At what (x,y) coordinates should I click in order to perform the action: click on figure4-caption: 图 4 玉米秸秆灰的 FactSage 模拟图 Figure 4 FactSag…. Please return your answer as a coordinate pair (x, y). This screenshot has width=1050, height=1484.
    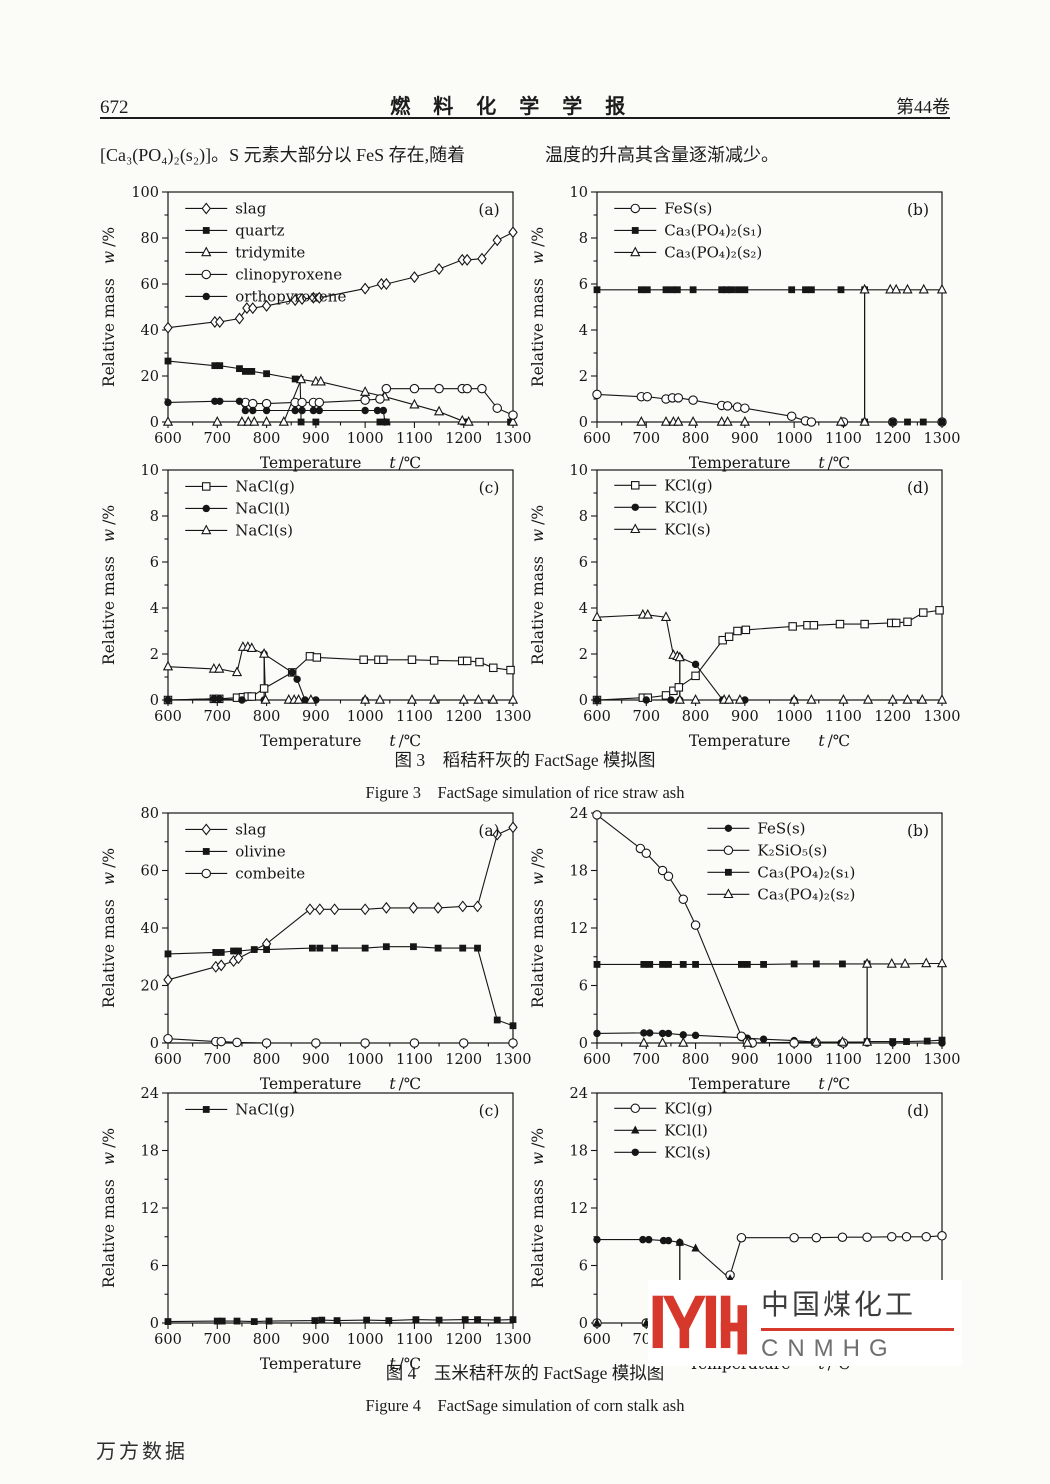
    Looking at the image, I should click on (525, 1388).